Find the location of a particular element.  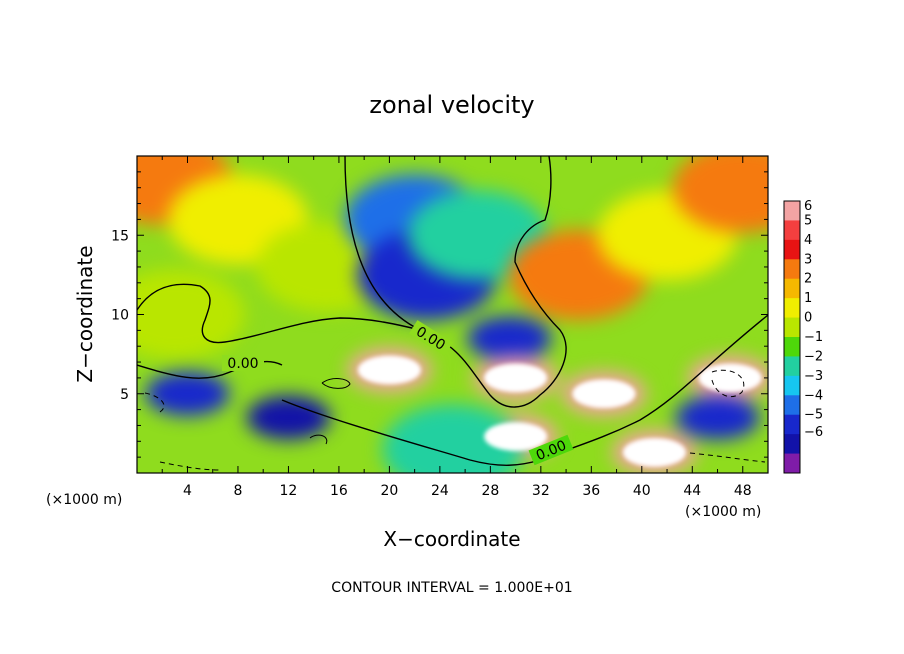

colorbar-label: 4 is located at coordinates (808, 240).